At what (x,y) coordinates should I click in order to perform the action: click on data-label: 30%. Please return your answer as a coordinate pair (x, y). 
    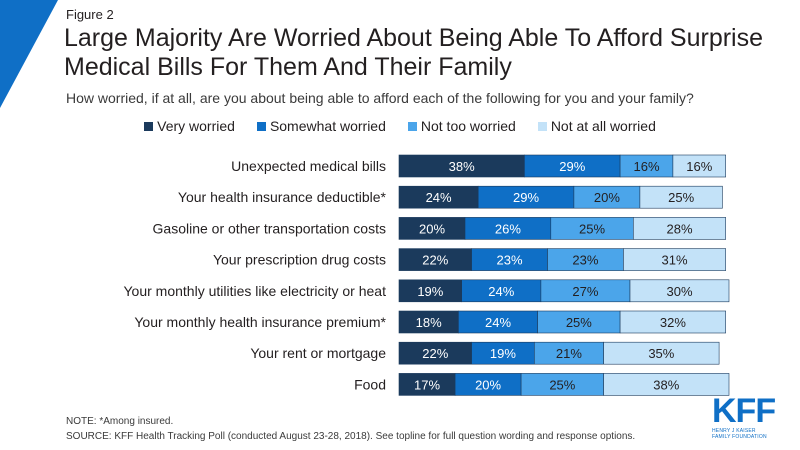
    Looking at the image, I should click on (679, 291).